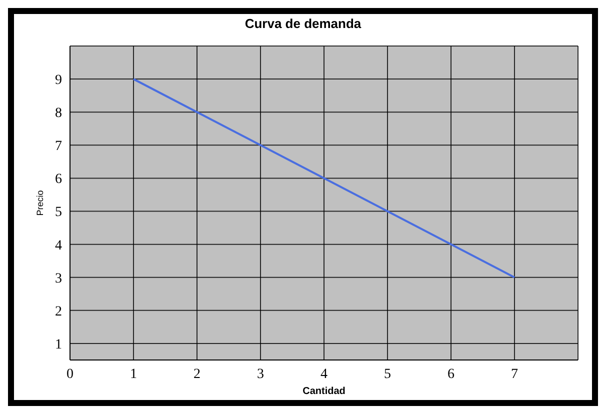 The image size is (606, 414). I want to click on x-tick-label: 0, so click(70, 374).